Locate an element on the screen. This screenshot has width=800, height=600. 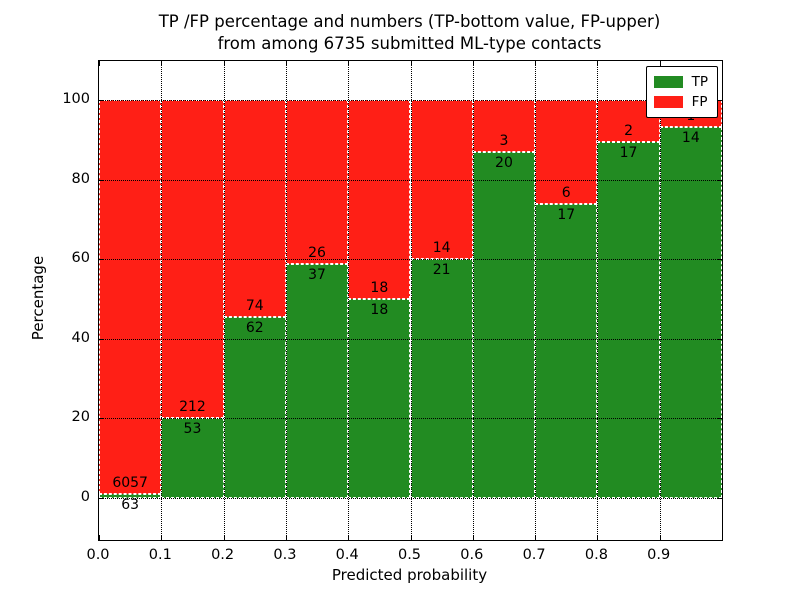
x-tick-label: 0.0 is located at coordinates (98, 555).